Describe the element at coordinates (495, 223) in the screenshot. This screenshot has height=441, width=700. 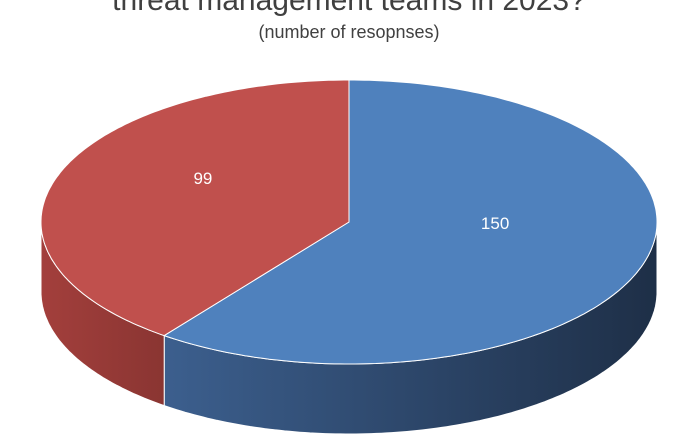
I see `data-label: 150` at that location.